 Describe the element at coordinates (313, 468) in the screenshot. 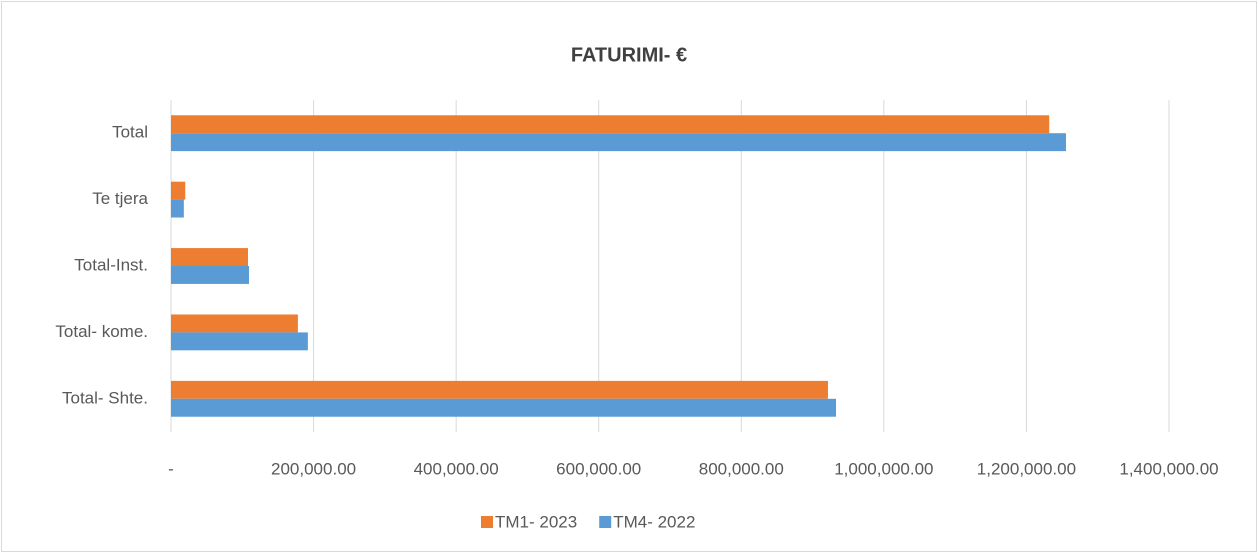

I see `x-tick-label: 200,000.00` at that location.